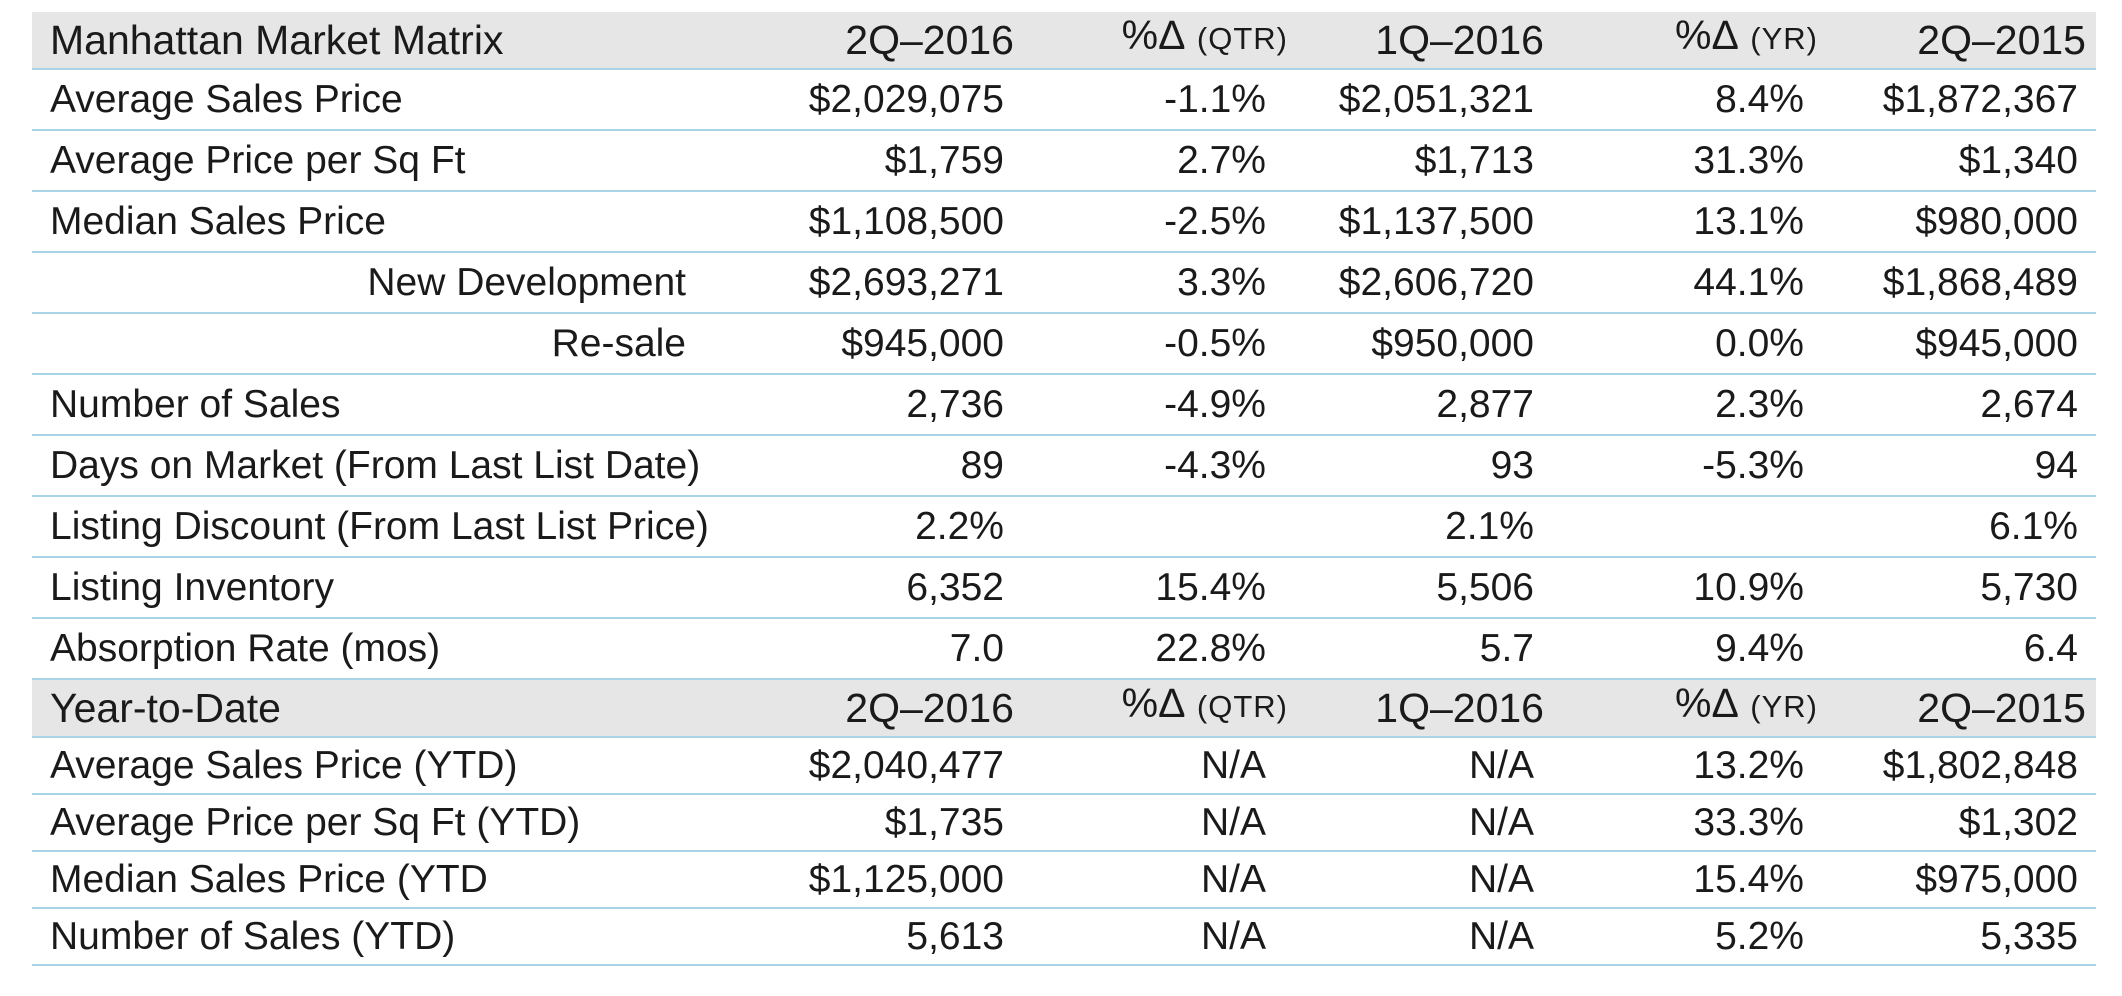 The height and width of the screenshot is (996, 2122). What do you see at coordinates (258, 160) in the screenshot?
I see `row-label: Average Price per Sq Ft` at bounding box center [258, 160].